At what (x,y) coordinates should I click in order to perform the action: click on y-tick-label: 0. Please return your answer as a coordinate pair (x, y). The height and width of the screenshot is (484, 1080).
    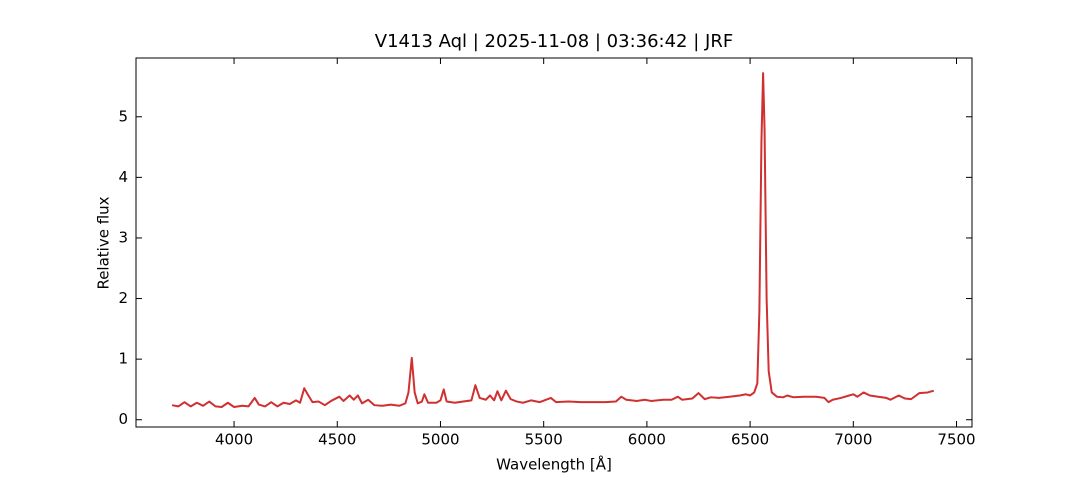
    Looking at the image, I should click on (123, 419).